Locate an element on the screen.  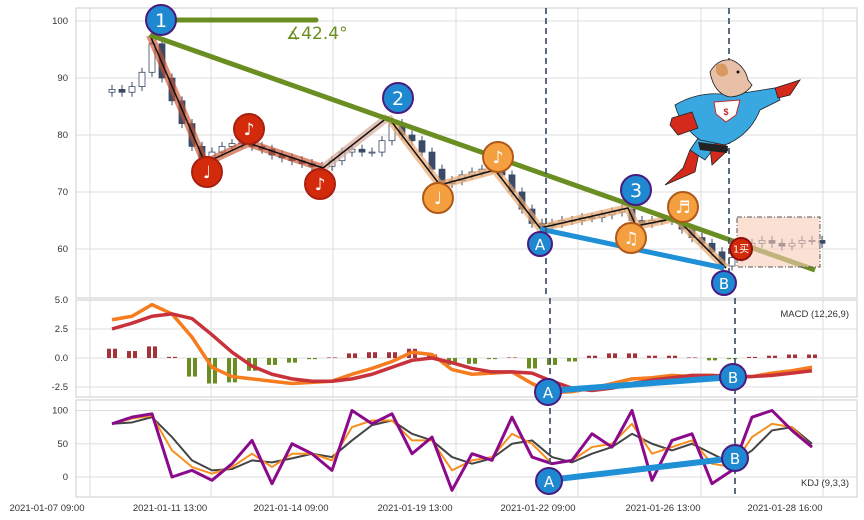
wave-marker-2-label: 2 is located at coordinates (398, 99).